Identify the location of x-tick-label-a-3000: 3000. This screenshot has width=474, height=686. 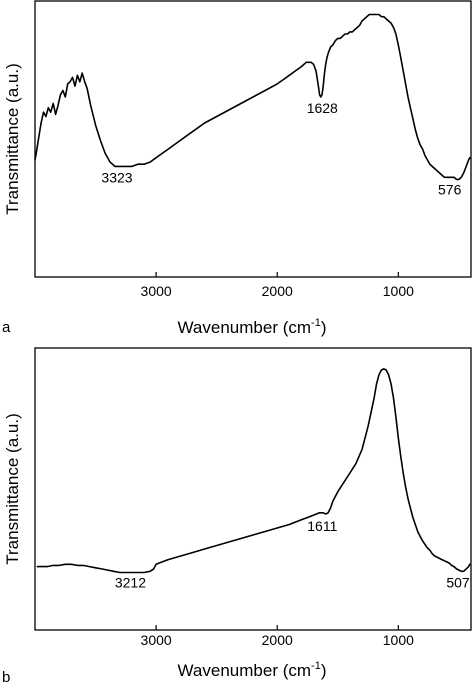
(156, 291).